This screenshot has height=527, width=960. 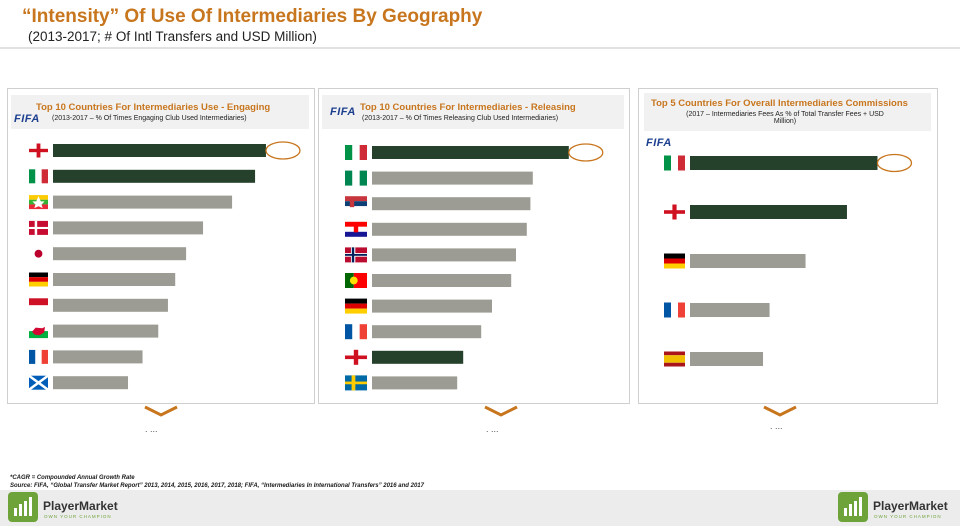 What do you see at coordinates (442, 280) in the screenshot?
I see `bar-portugal` at bounding box center [442, 280].